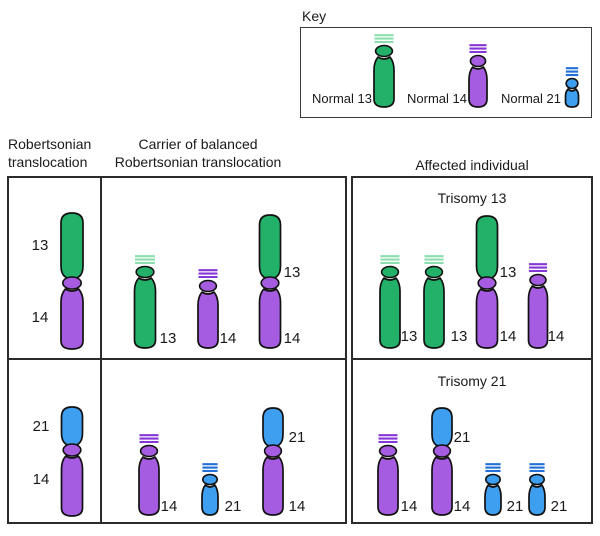 This screenshot has height=536, width=600. I want to click on trisomy-21-title: Trisomy 21, so click(472, 381).